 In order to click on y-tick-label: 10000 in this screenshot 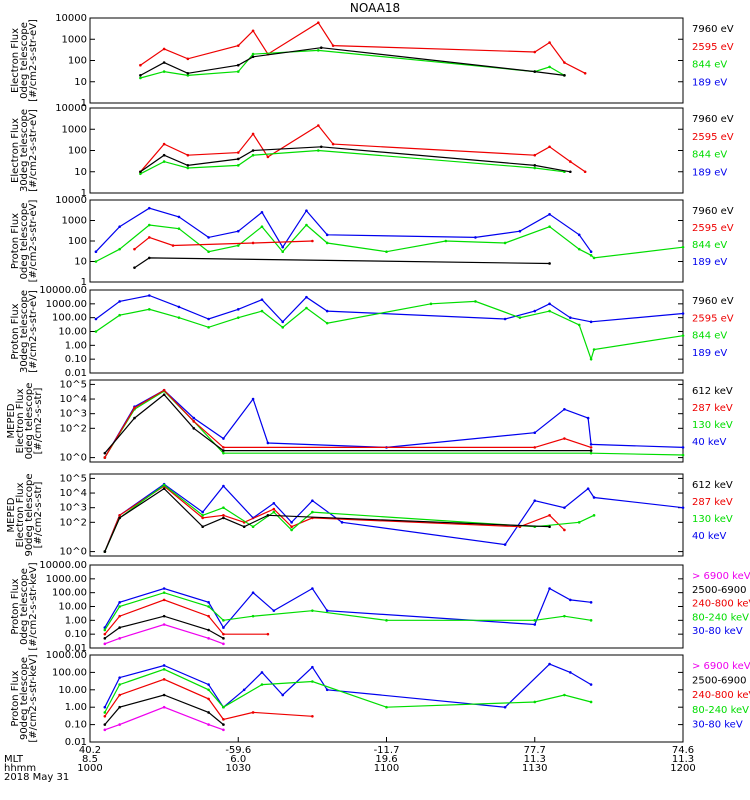, I will do `click(71, 18)`.